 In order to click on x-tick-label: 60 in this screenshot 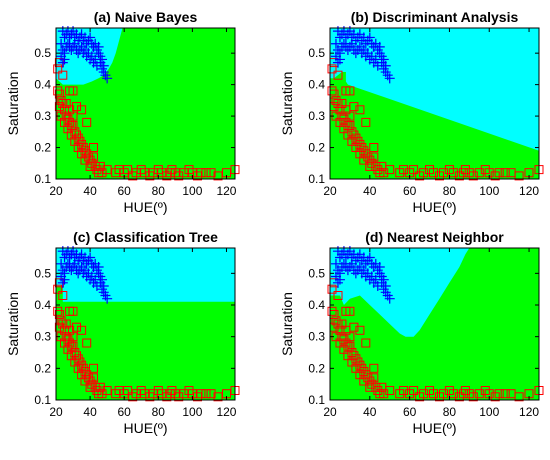, I will do `click(125, 412)`.